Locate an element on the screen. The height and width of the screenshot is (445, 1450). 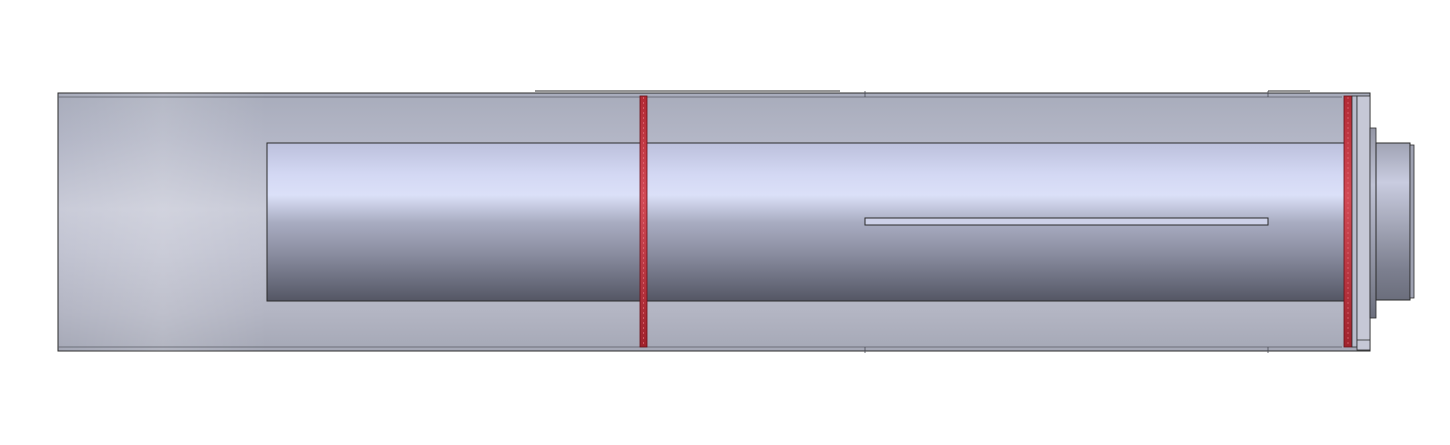
end-cap is located at coordinates (1392, 223).